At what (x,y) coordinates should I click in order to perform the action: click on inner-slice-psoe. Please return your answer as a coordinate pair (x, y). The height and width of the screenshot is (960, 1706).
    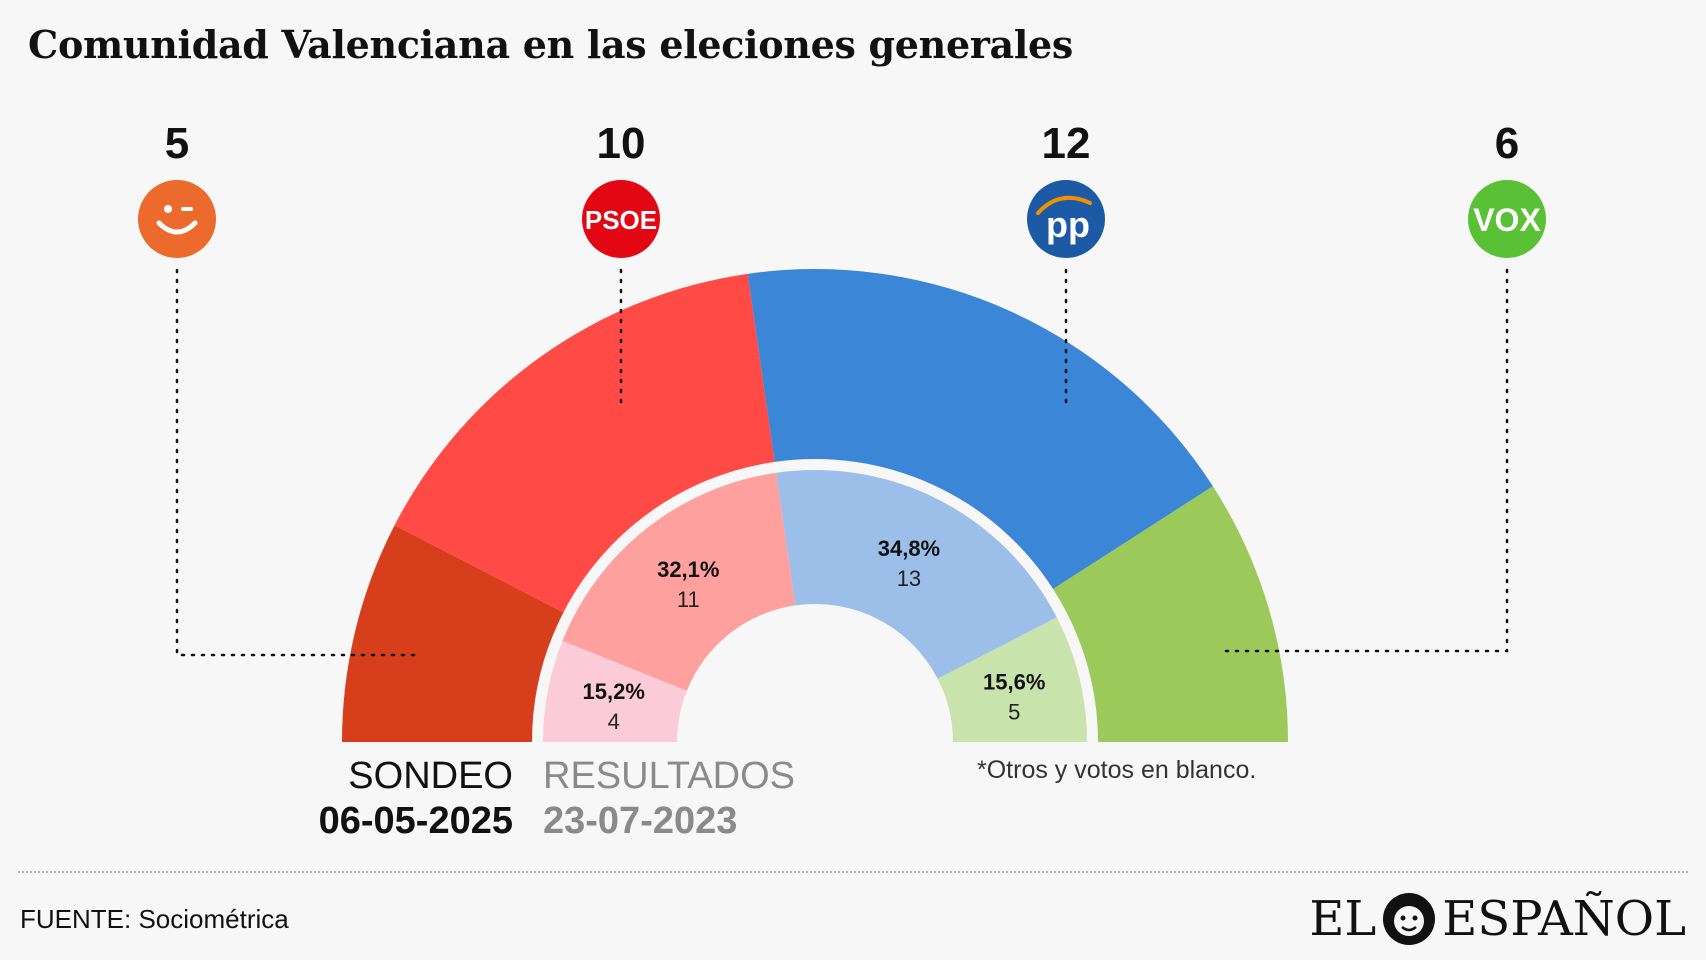
    Looking at the image, I should click on (679, 581).